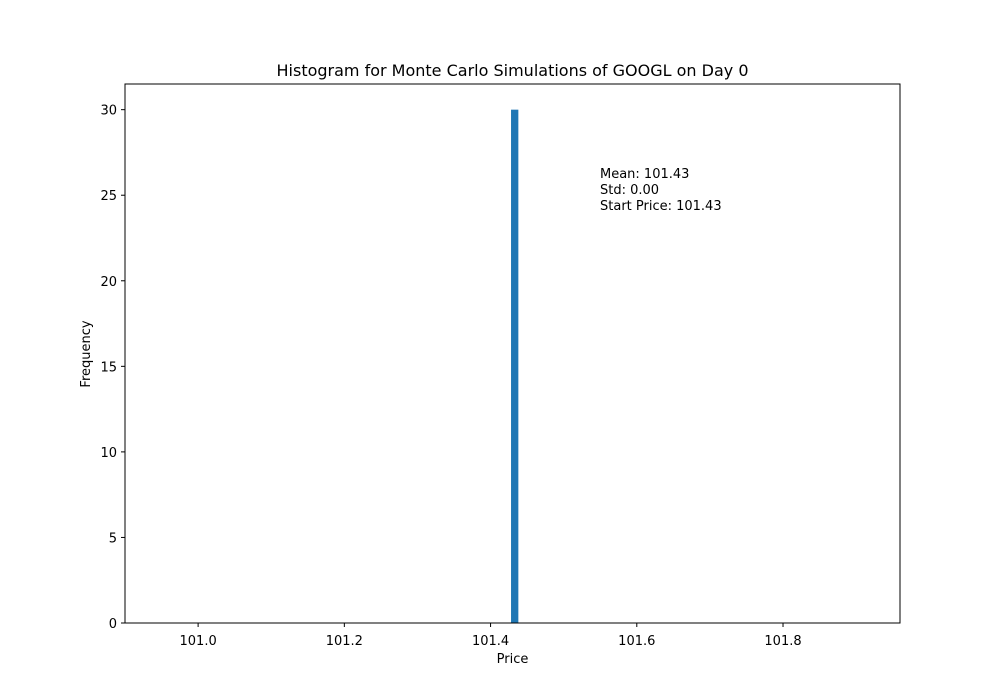 Image resolution: width=1000 pixels, height=700 pixels. I want to click on y-tick-label: 15, so click(108, 367).